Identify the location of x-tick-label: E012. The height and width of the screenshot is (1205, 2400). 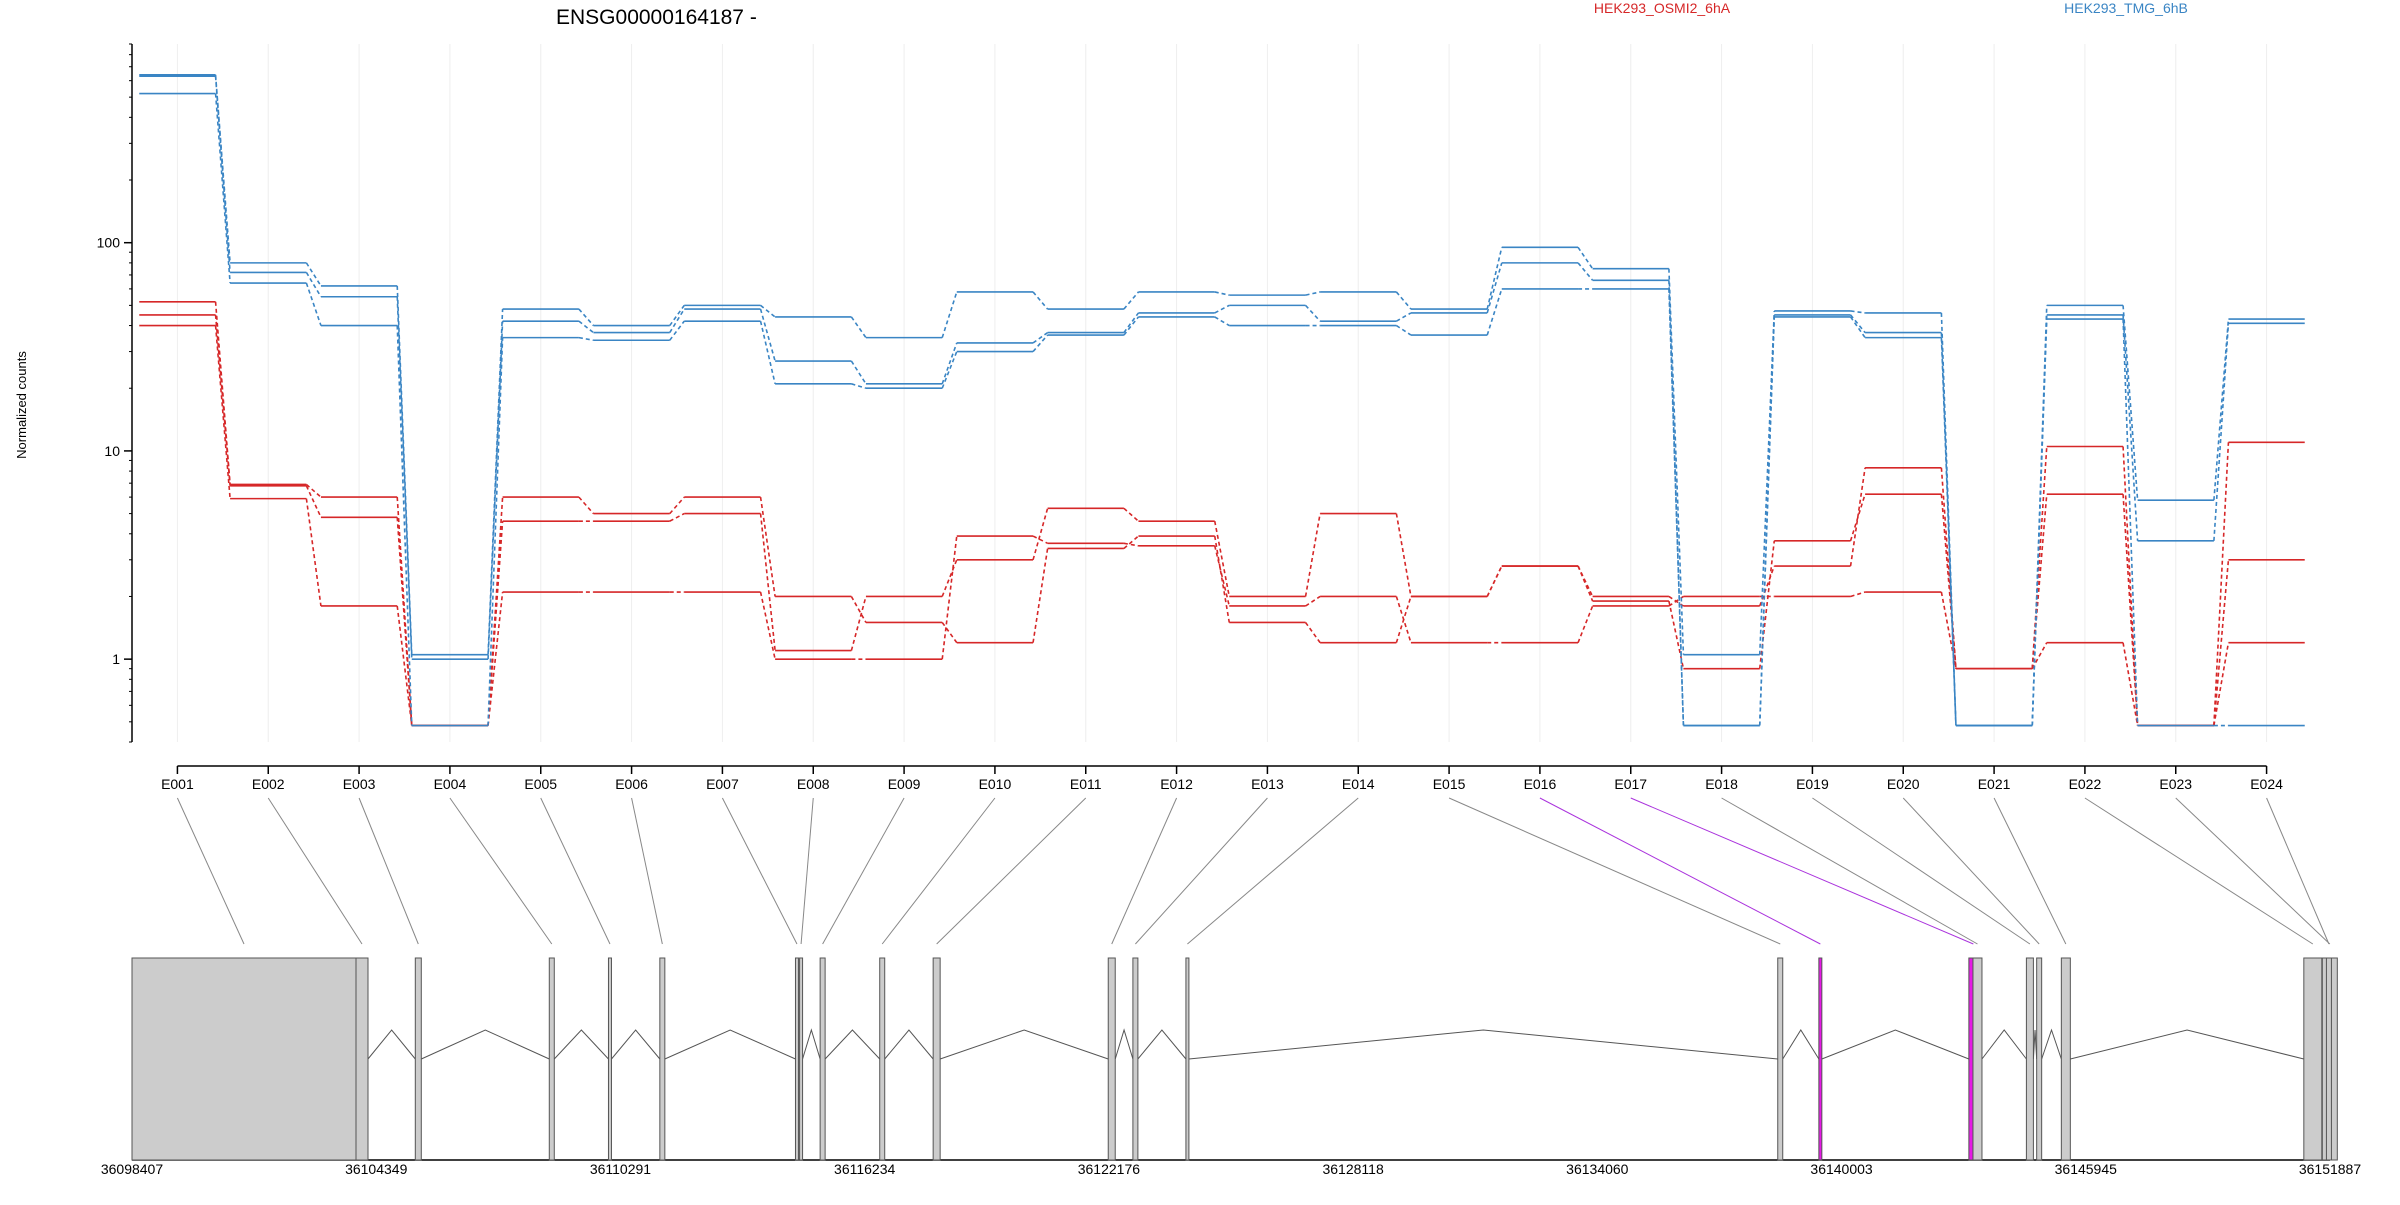
(1176, 784).